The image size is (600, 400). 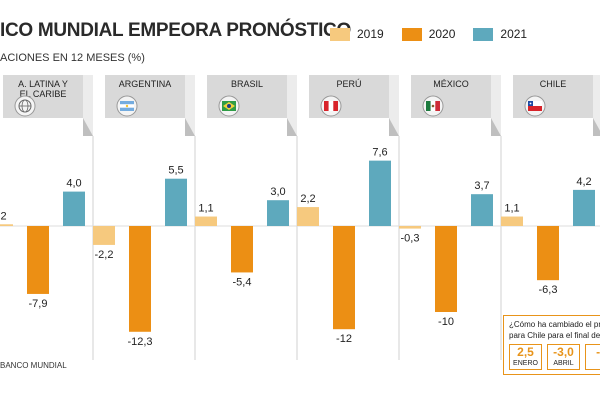 I want to click on data-label-2020: -10, so click(x=446, y=322).